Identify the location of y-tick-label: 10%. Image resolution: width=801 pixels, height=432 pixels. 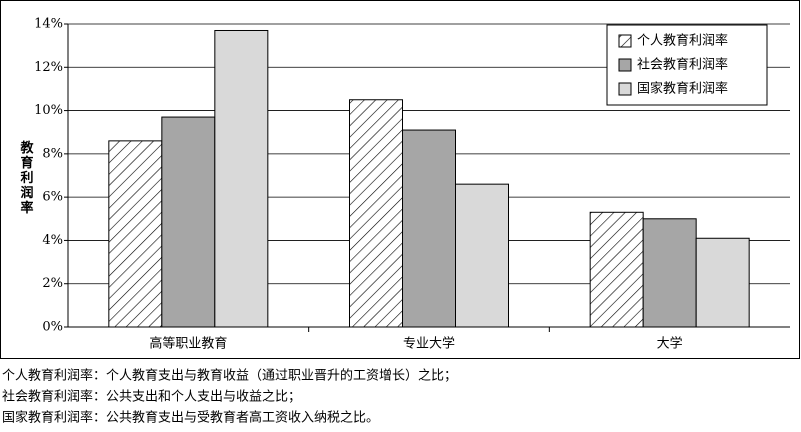
(48, 110).